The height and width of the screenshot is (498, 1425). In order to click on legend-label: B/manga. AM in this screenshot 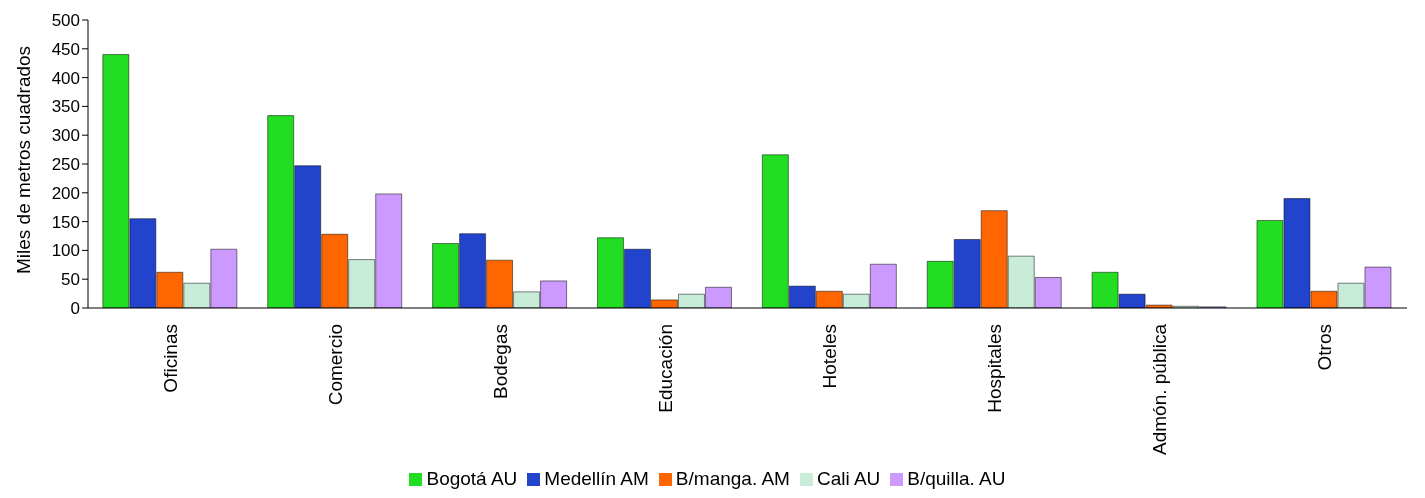, I will do `click(732, 478)`.